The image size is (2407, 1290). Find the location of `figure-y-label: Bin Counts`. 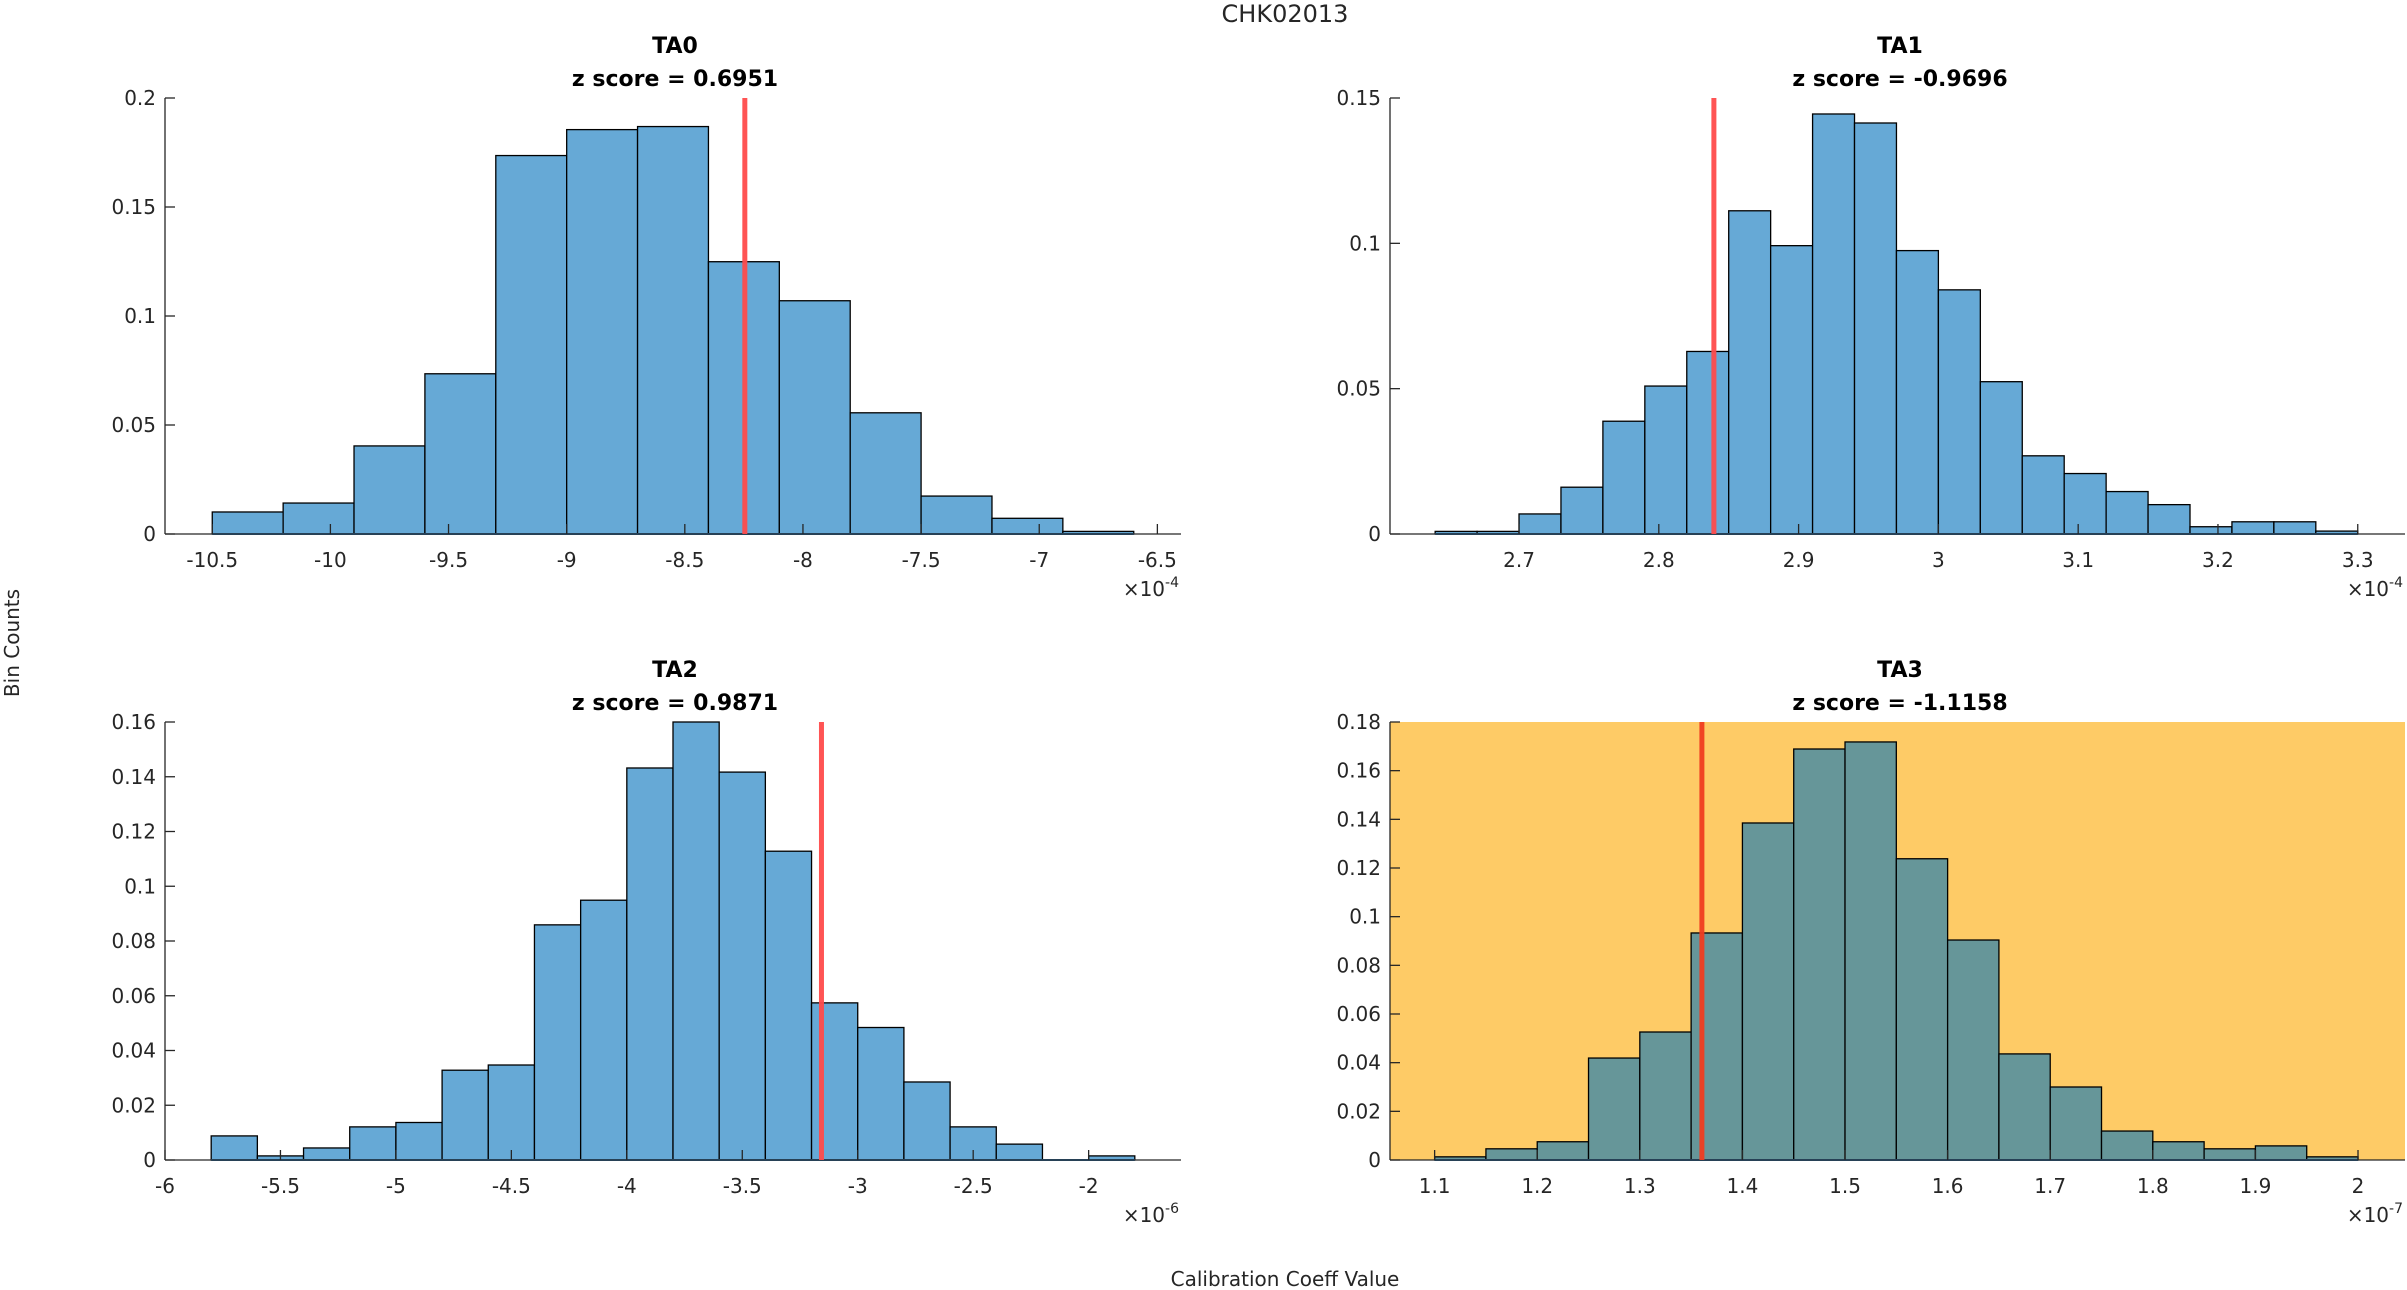

figure-y-label: Bin Counts is located at coordinates (12, 643).